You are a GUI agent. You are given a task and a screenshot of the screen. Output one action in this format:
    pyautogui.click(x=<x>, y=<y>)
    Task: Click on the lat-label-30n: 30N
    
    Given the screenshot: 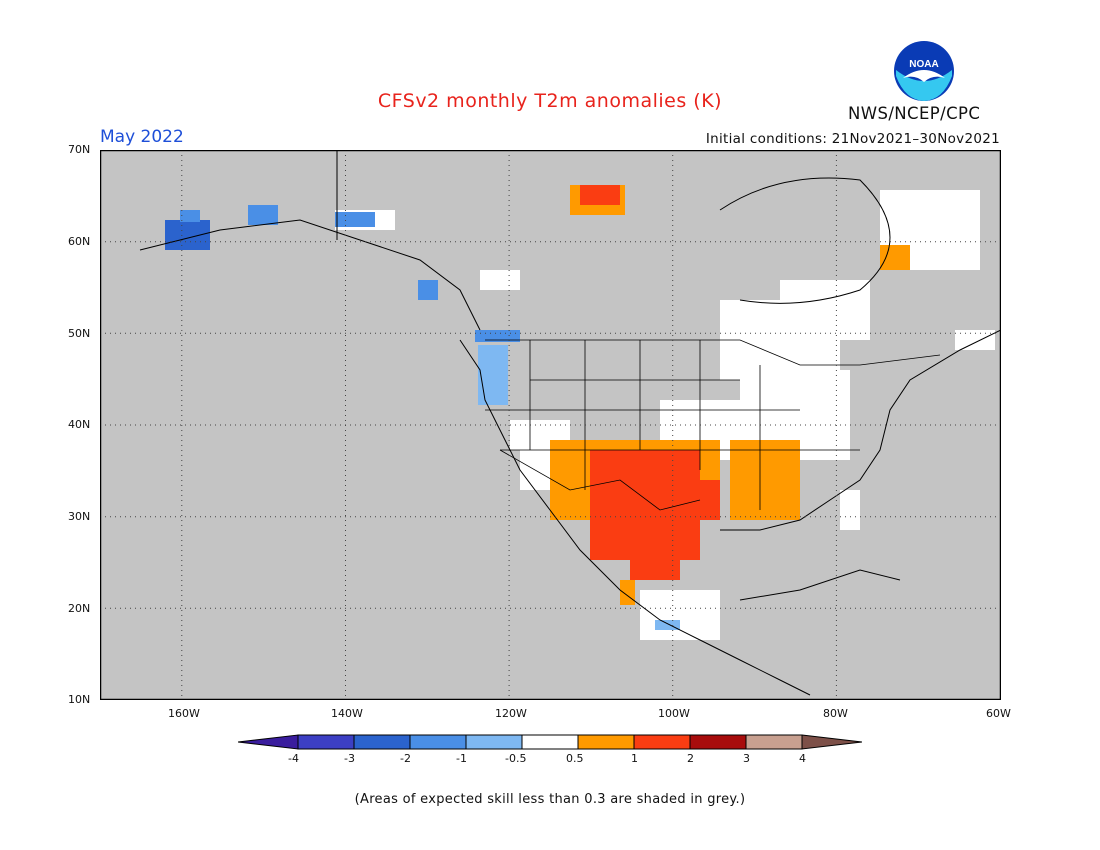 What is the action you would take?
    pyautogui.click(x=79, y=516)
    